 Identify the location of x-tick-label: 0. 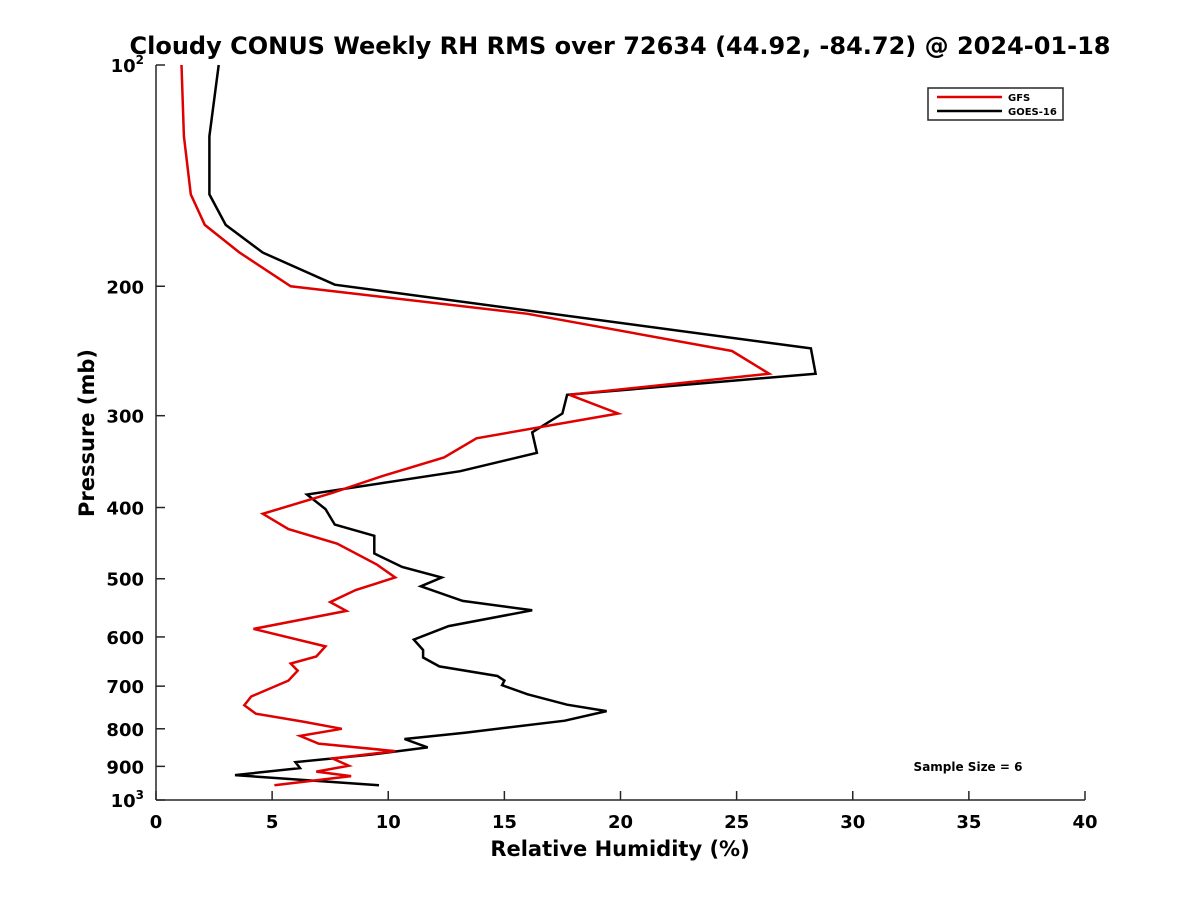
(156, 822).